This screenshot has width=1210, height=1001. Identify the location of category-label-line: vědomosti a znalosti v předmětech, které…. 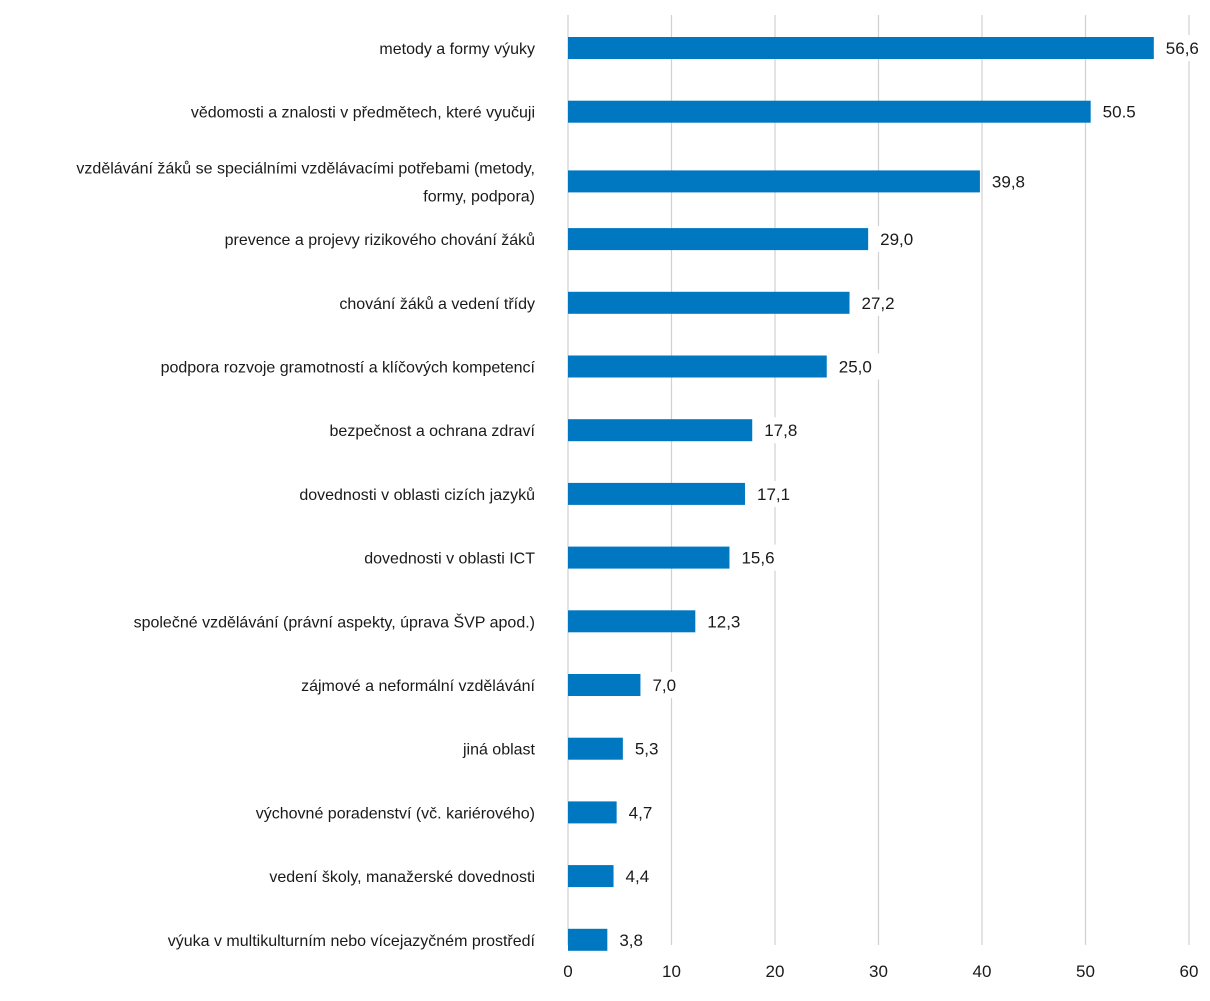
(363, 113).